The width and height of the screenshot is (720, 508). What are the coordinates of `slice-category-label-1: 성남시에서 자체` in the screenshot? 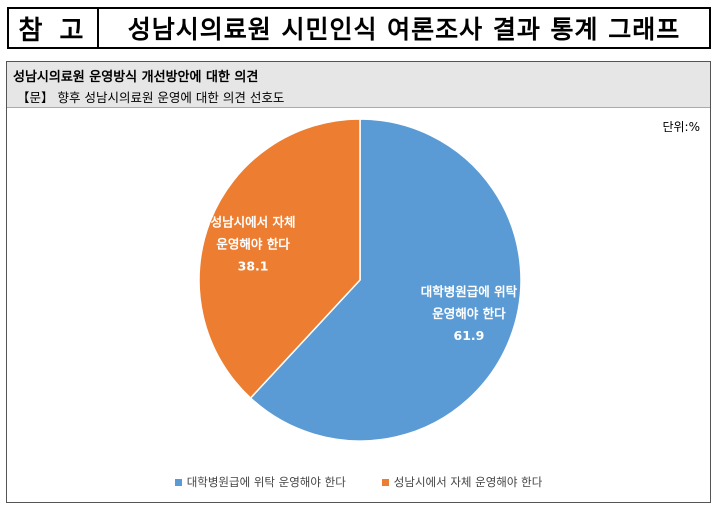 It's located at (253, 222).